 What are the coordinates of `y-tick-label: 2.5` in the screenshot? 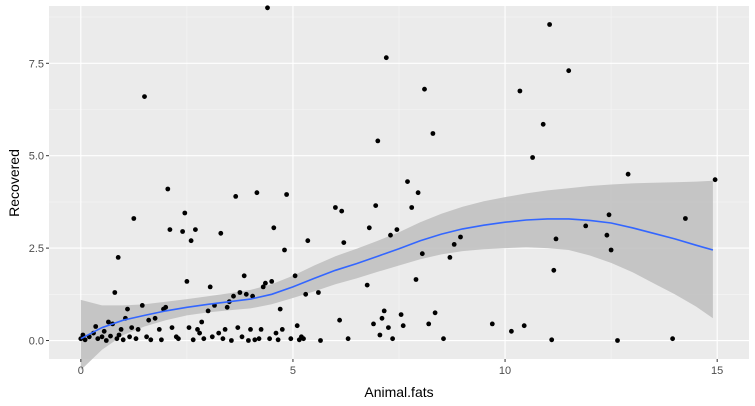 It's located at (36, 249).